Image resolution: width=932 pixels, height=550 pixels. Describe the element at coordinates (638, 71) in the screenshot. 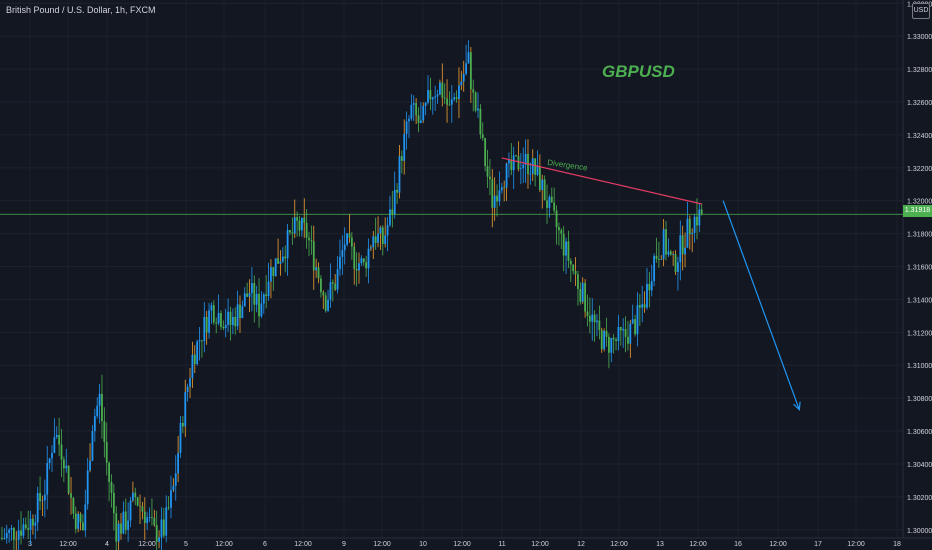

I see `symbol-annotation: GBPUSD` at that location.